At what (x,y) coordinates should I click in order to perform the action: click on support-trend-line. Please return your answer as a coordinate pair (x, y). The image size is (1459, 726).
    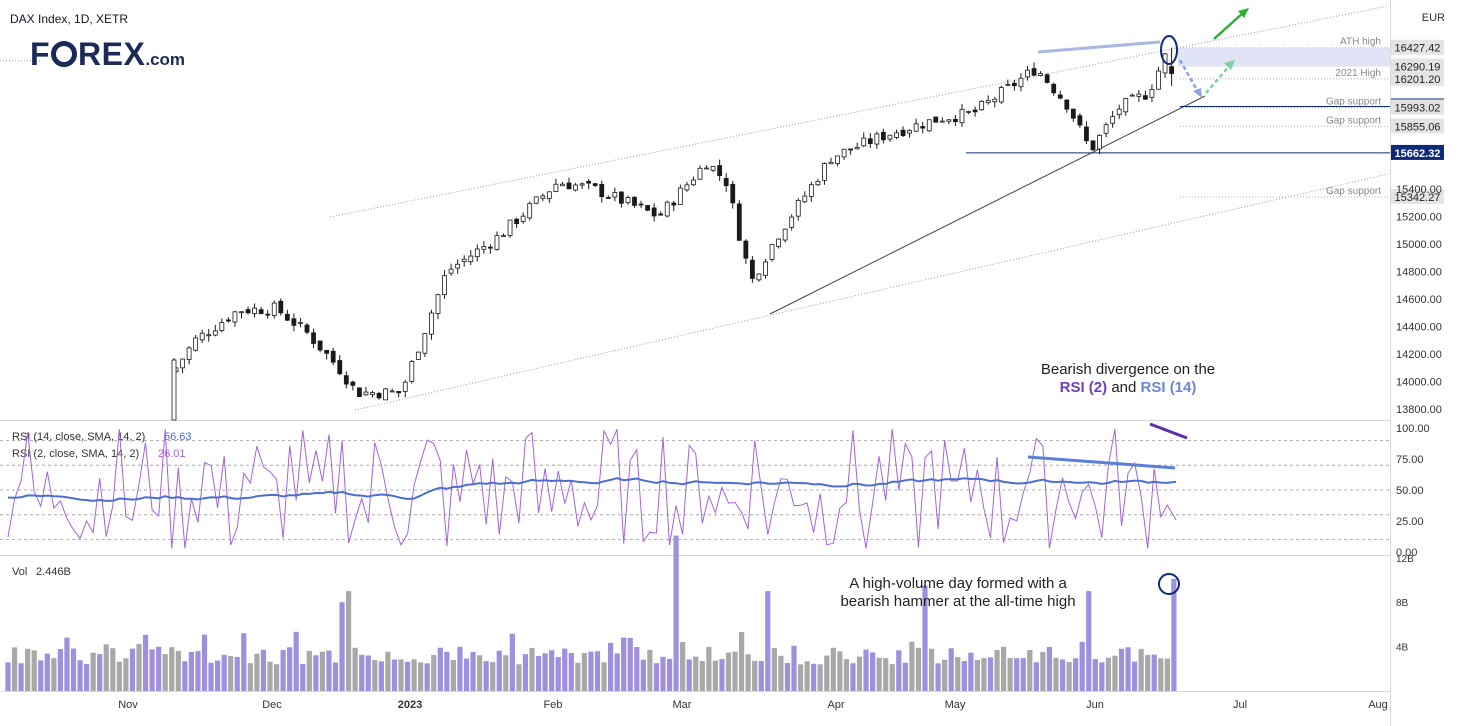
    Looking at the image, I should click on (987, 205).